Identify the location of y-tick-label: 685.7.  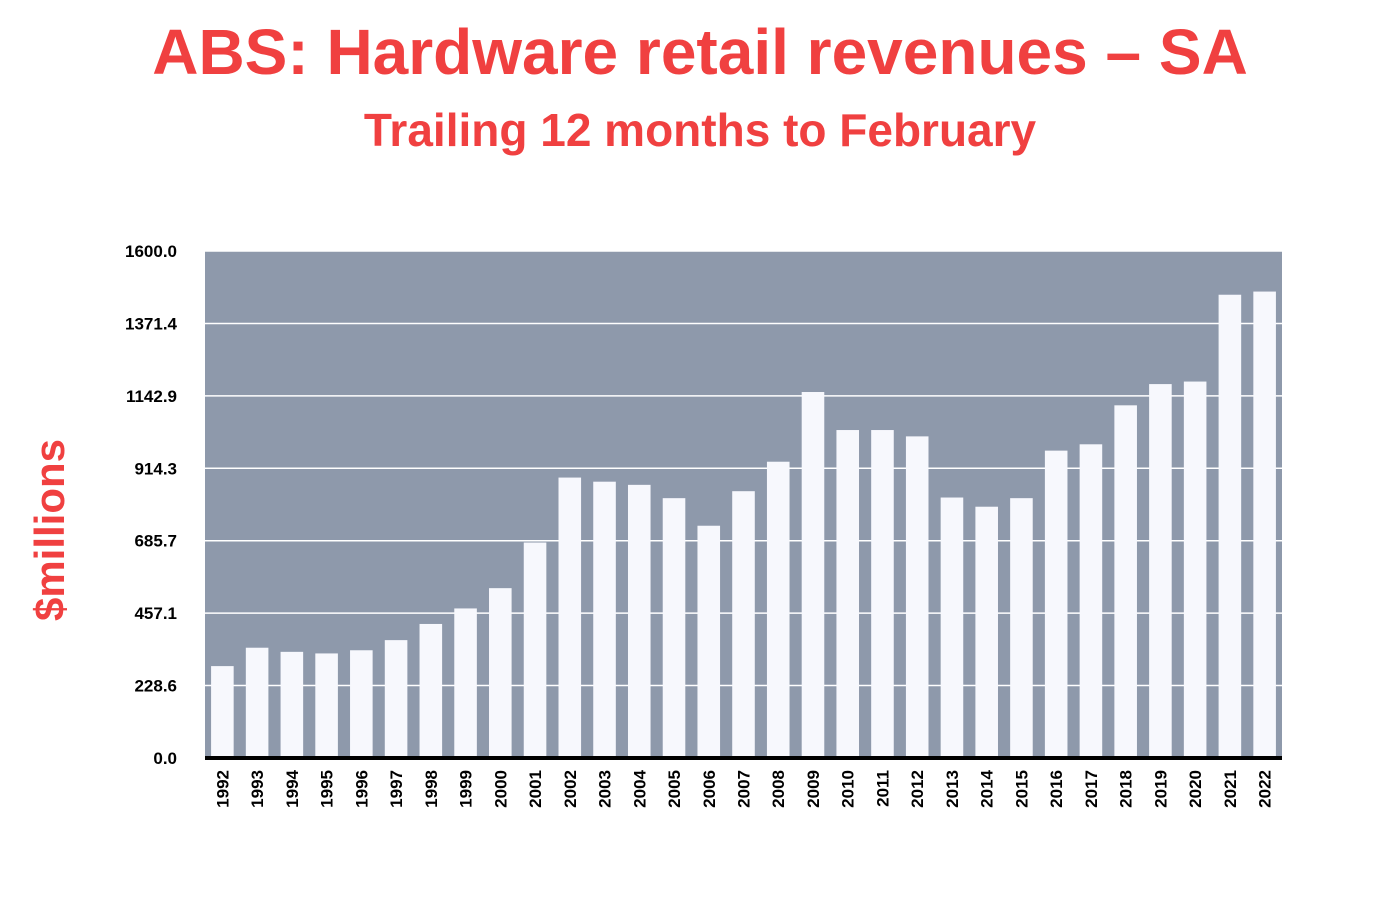
(155, 541).